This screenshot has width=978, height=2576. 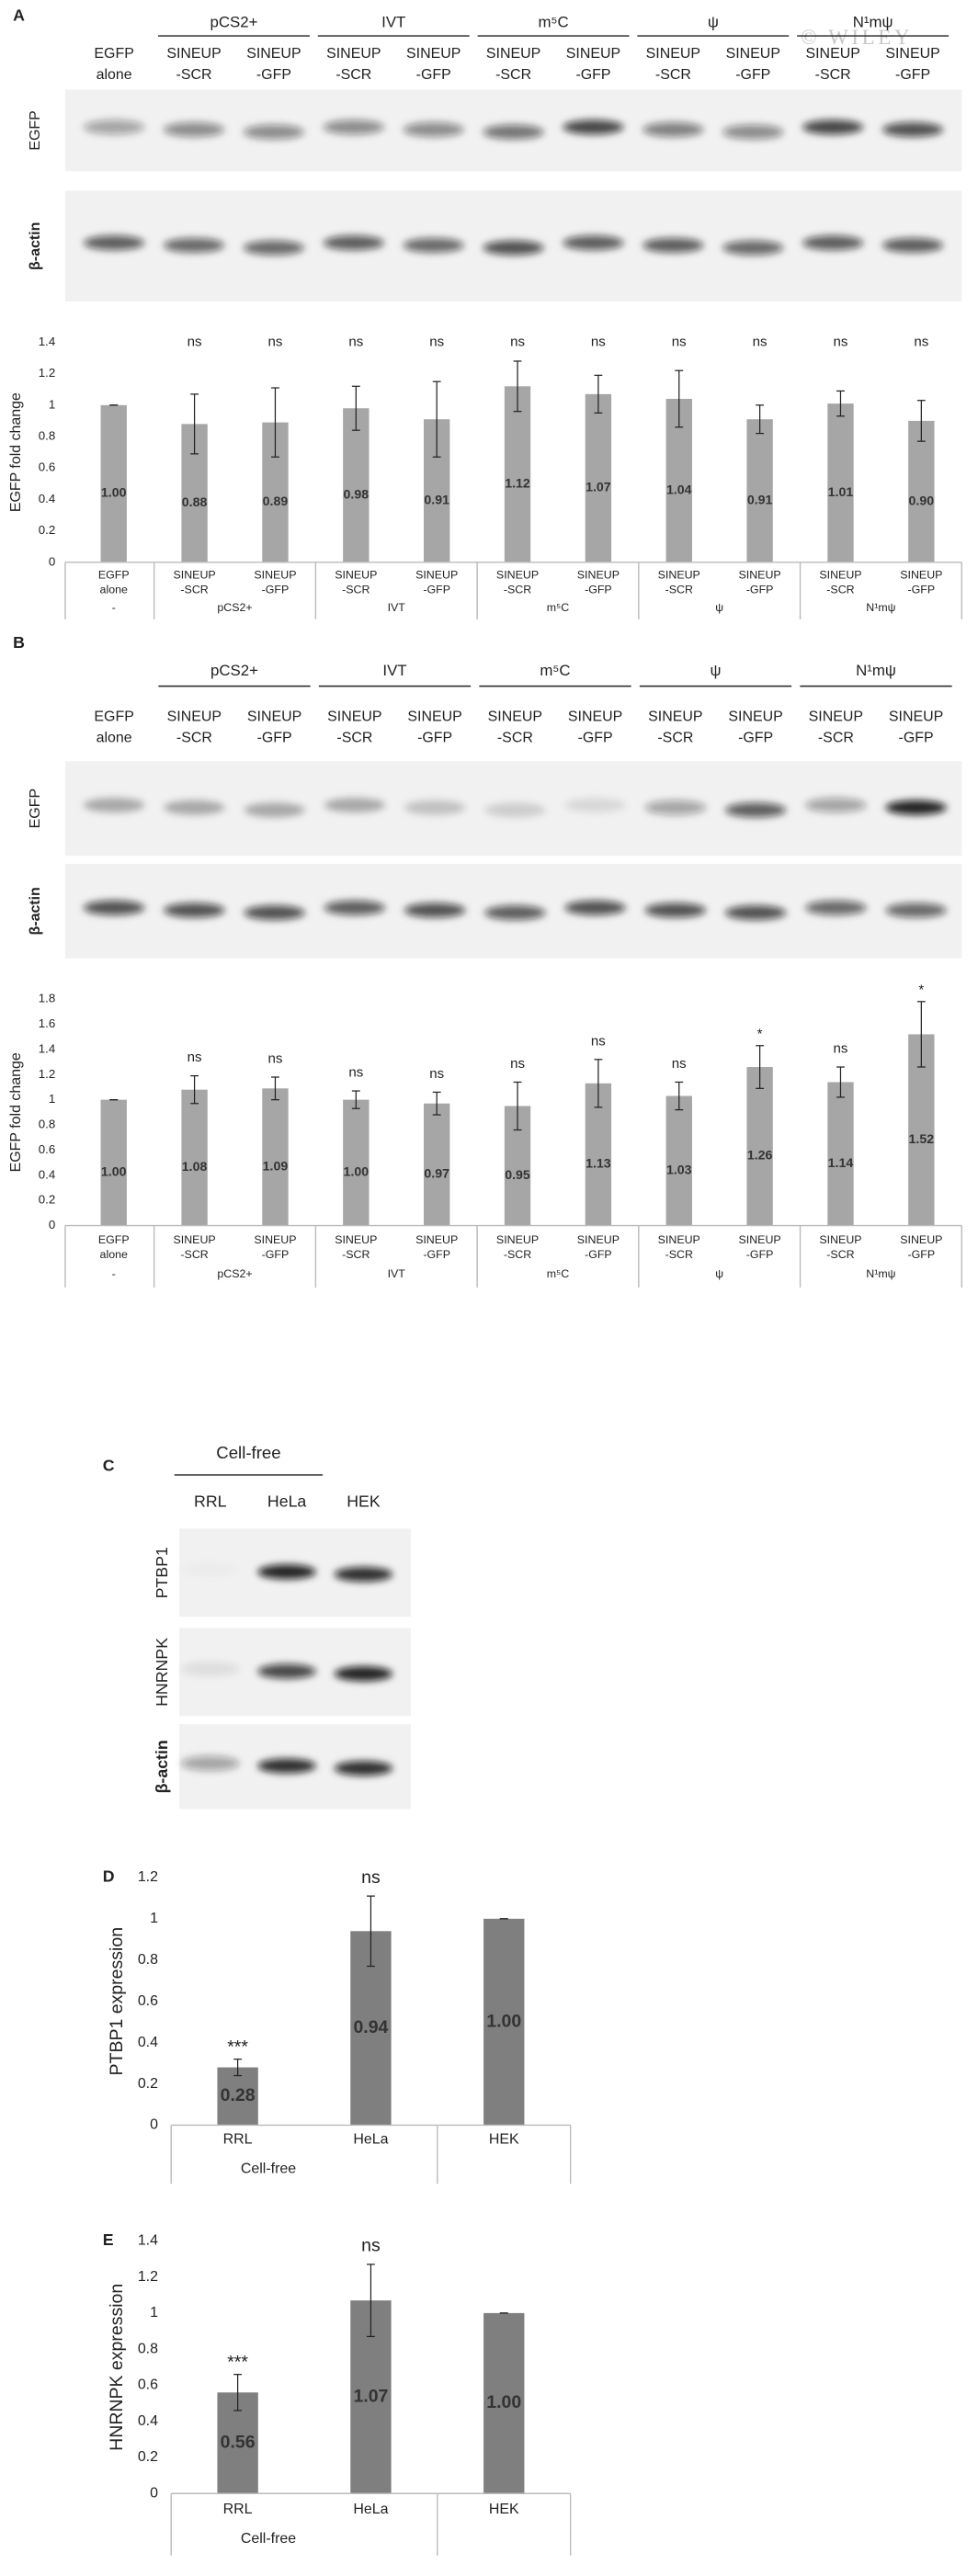 I want to click on value-label: 0.90, so click(x=922, y=501).